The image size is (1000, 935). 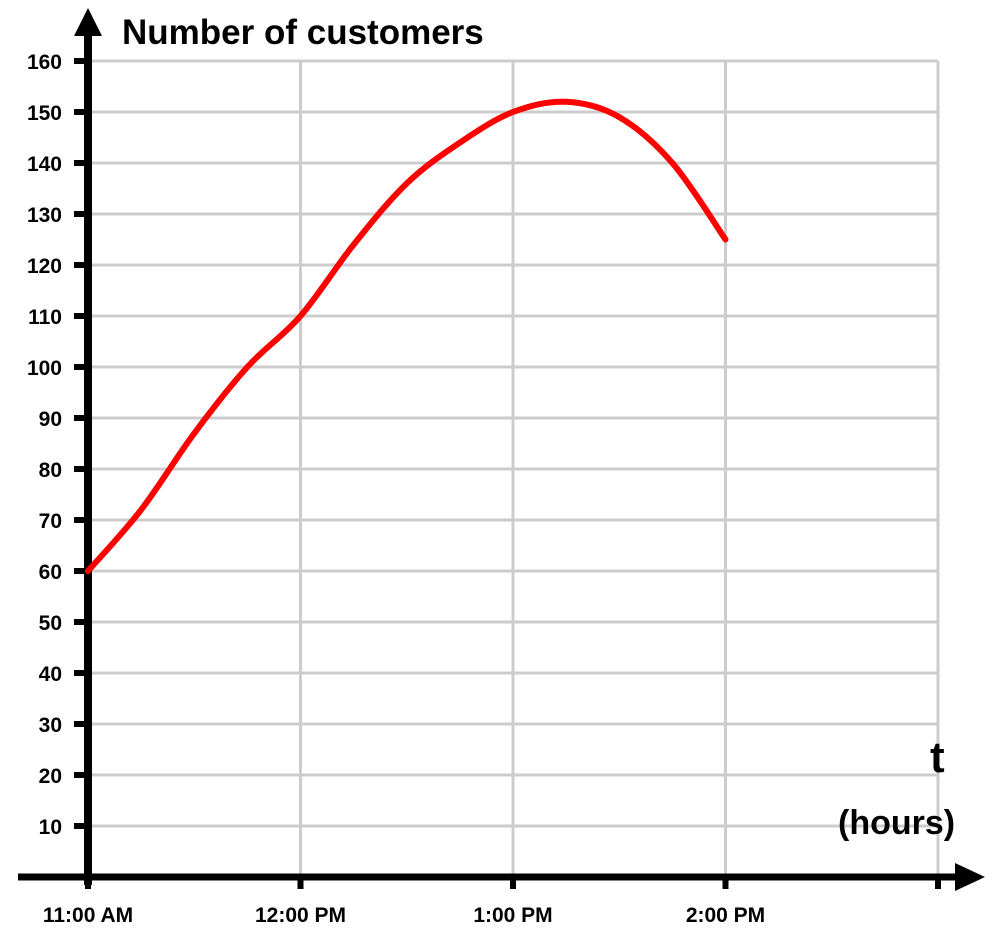 What do you see at coordinates (725, 915) in the screenshot?
I see `x-tick-label: 2:00 PM` at bounding box center [725, 915].